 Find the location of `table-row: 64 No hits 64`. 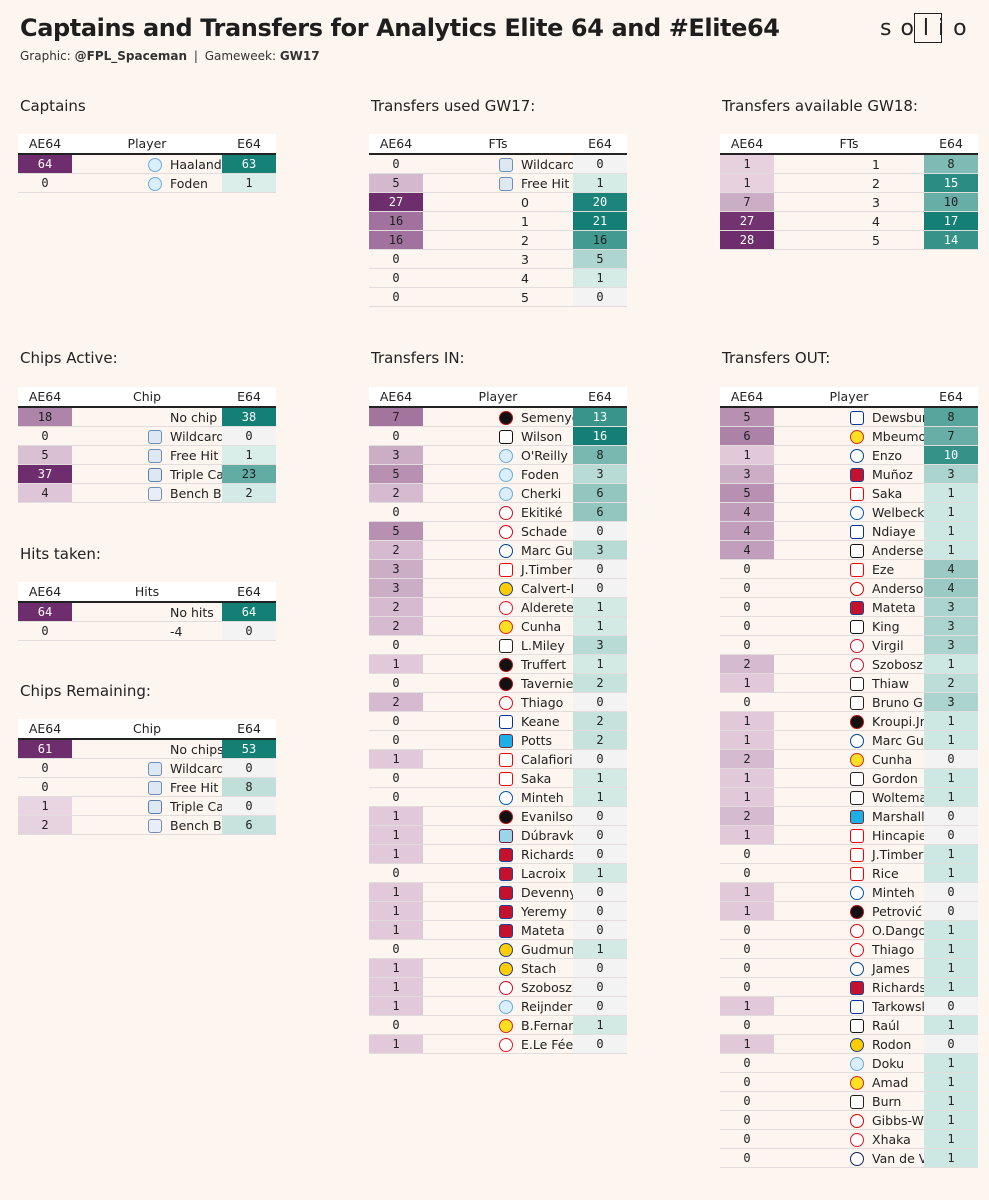

table-row: 64 No hits 64 is located at coordinates (147, 612).